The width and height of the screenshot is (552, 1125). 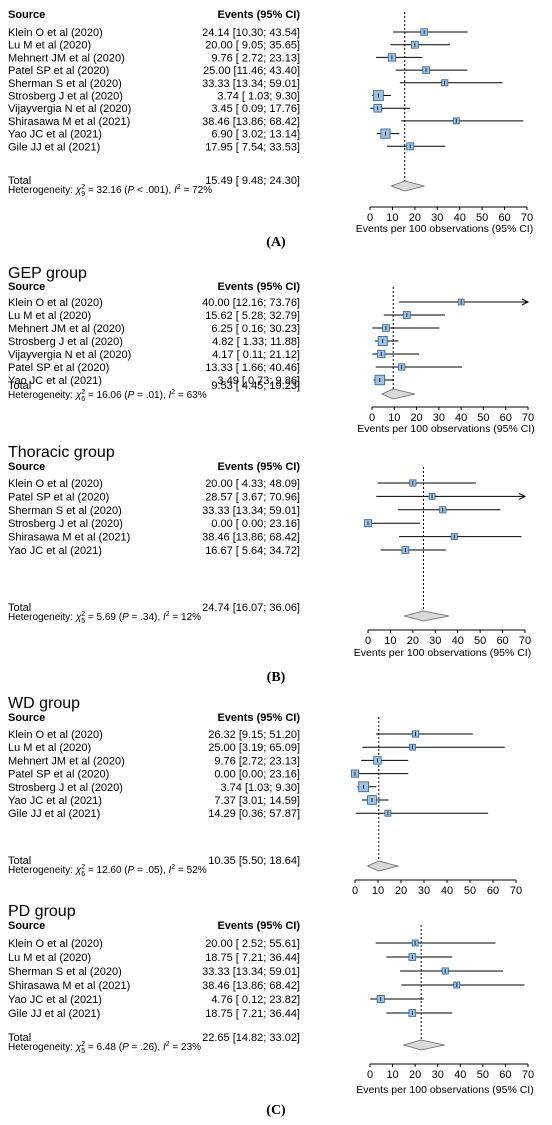 I want to click on study-events: 40.00 [12.16; 73.76], so click(x=251, y=303).